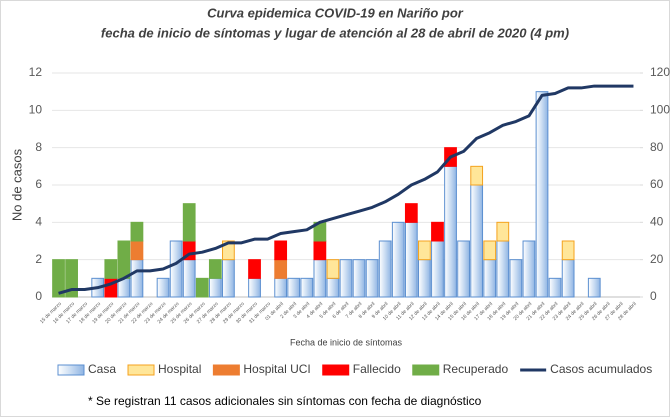 This screenshot has height=417, width=670. Describe the element at coordinates (657, 184) in the screenshot. I see `y2-tick-label: 60` at that location.